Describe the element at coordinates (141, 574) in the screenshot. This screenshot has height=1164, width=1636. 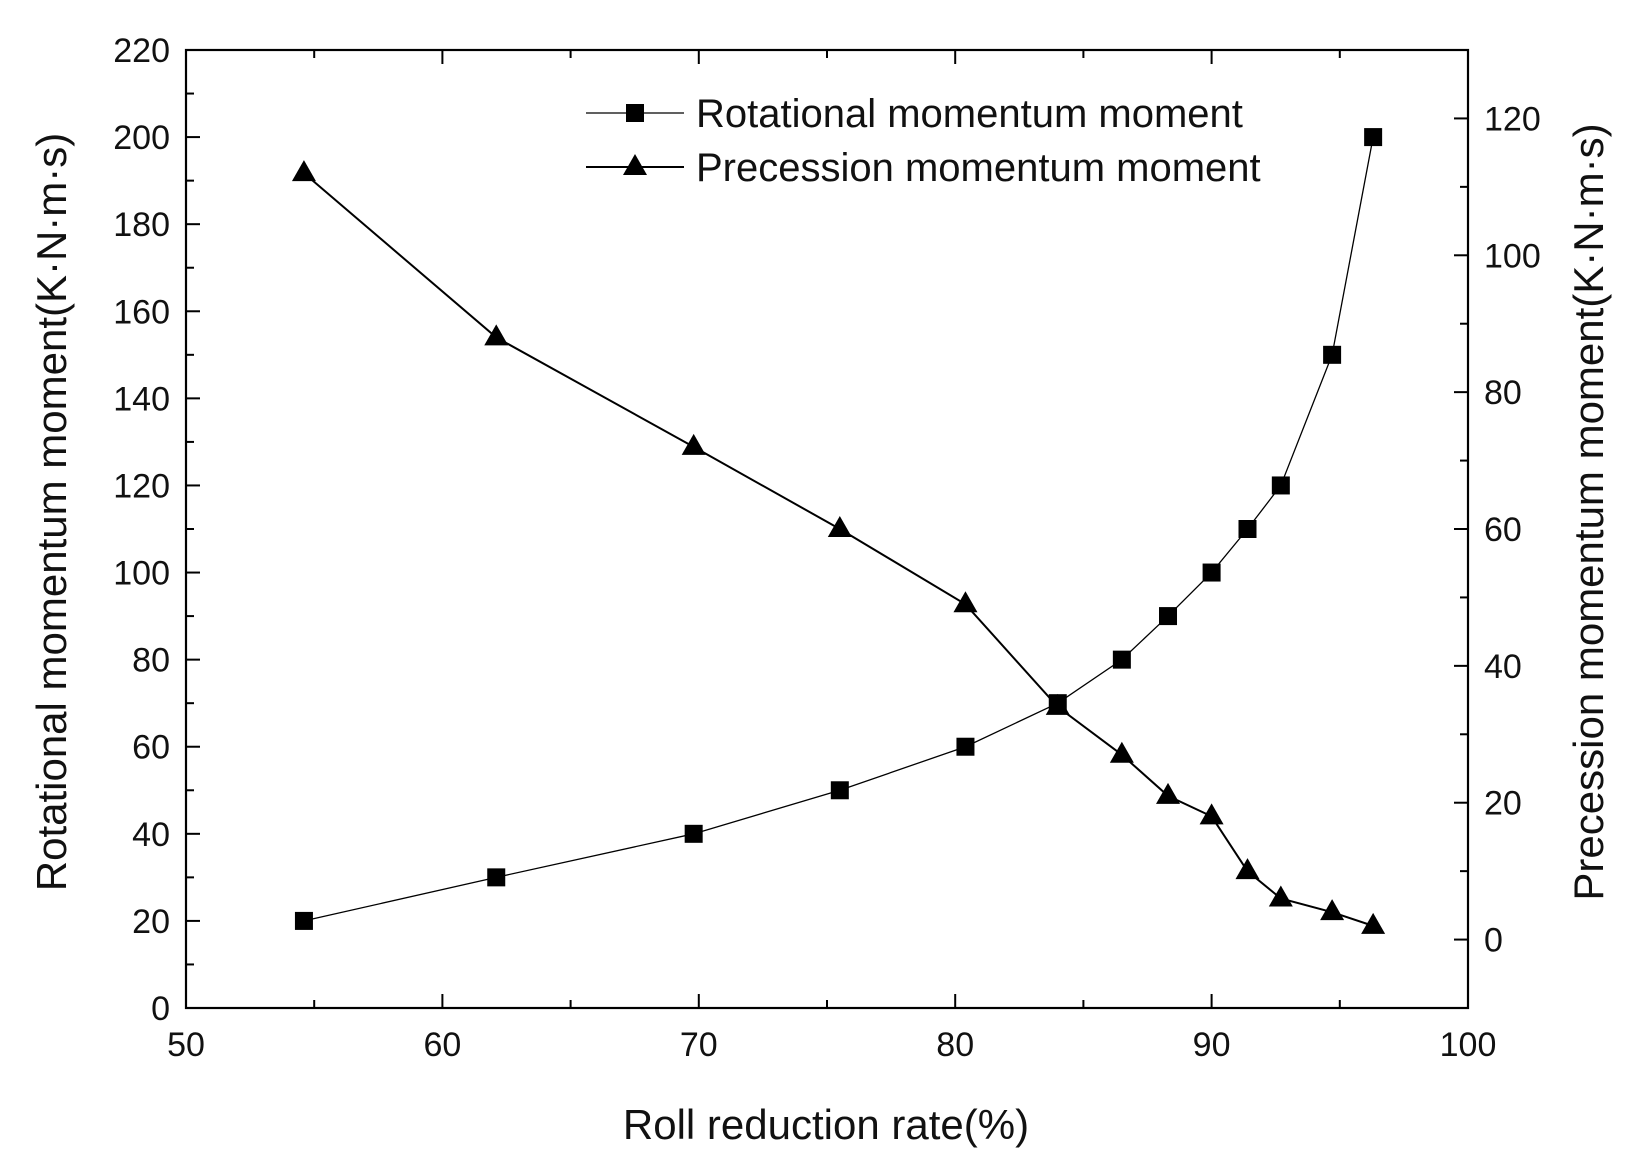
I see `y-tick-label: 100` at that location.